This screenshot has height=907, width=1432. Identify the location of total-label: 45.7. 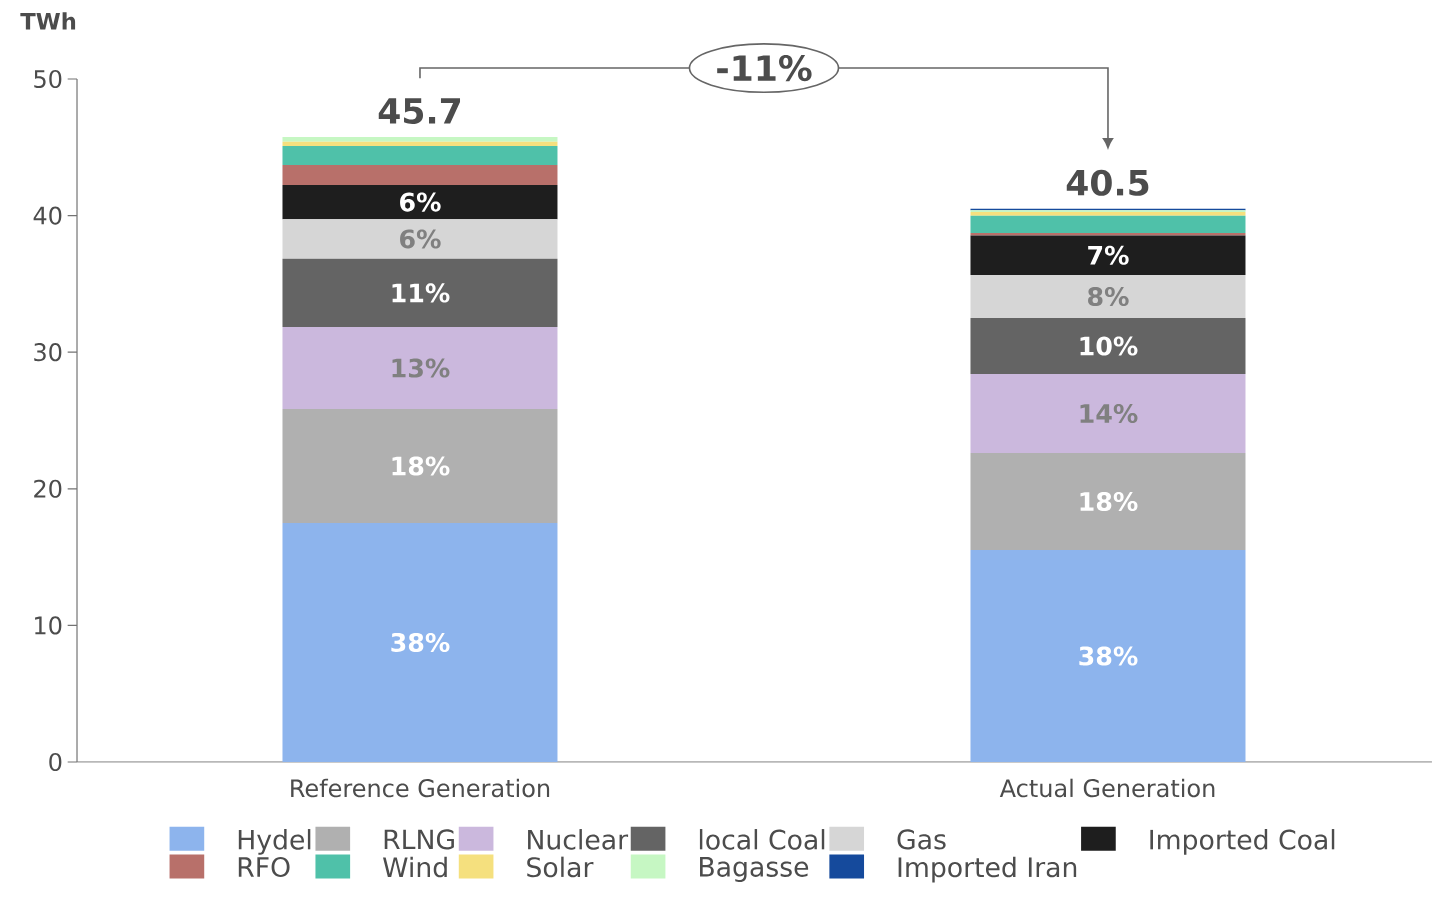
(419, 111).